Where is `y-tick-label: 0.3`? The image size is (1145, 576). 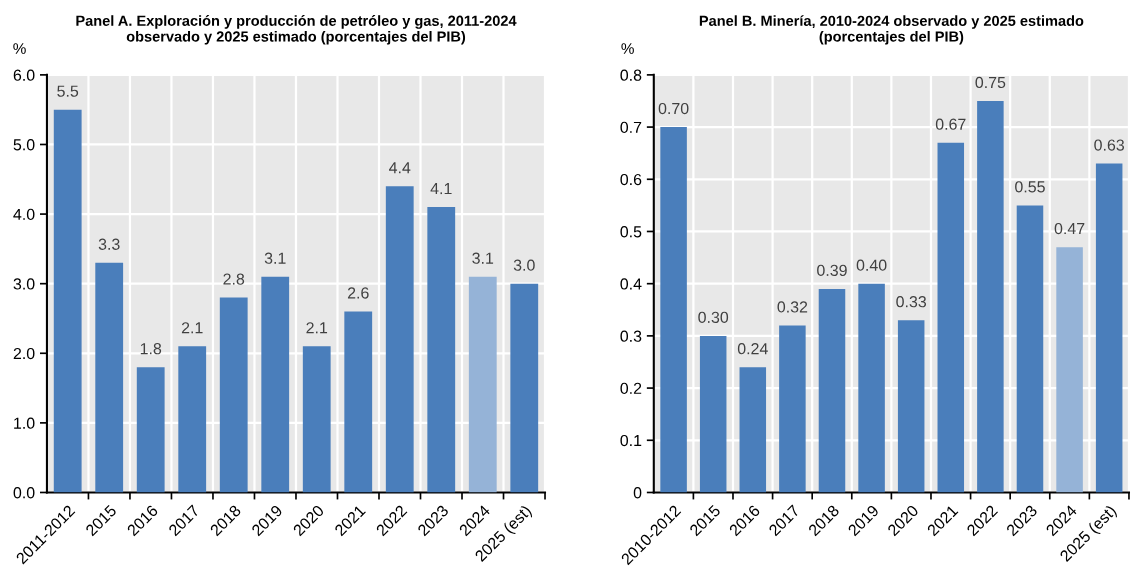 y-tick-label: 0.3 is located at coordinates (631, 336).